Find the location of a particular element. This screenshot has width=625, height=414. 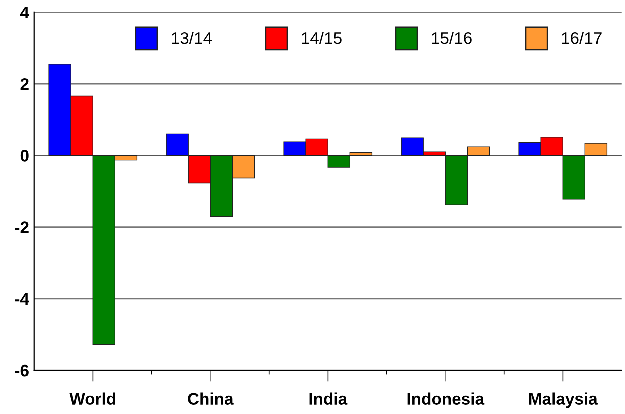

x-tick-label: World is located at coordinates (93, 398).